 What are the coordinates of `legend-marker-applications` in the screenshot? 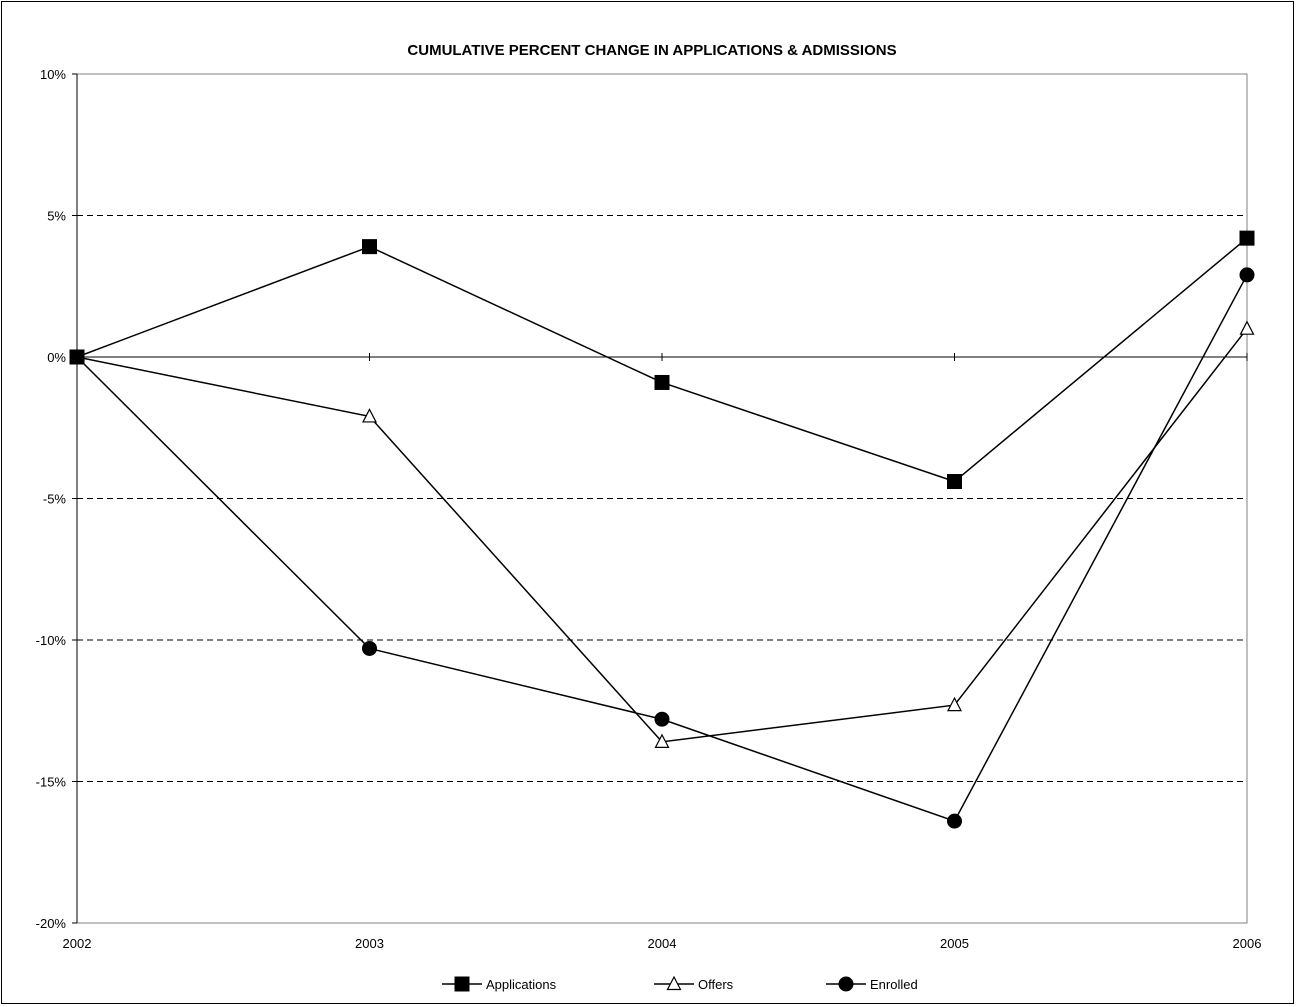 It's located at (462, 984).